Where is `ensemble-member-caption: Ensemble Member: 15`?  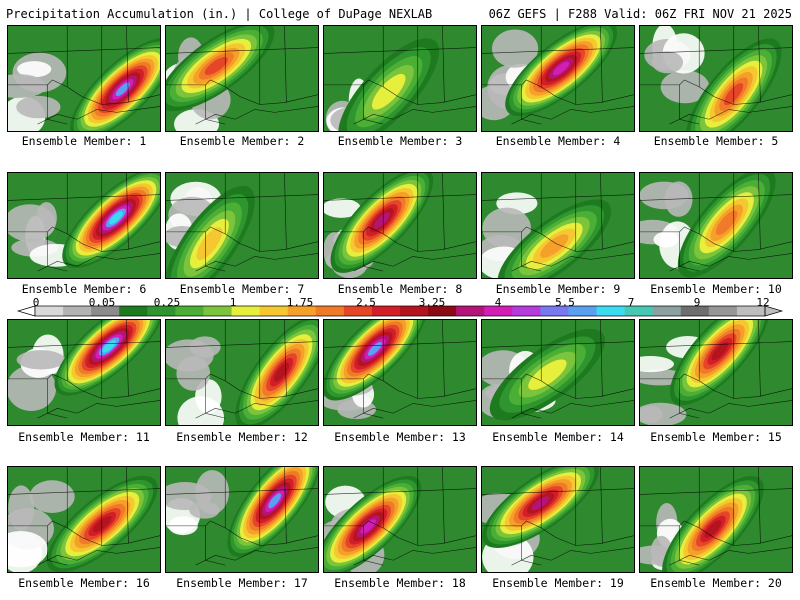 ensemble-member-caption: Ensemble Member: 15 is located at coordinates (716, 437).